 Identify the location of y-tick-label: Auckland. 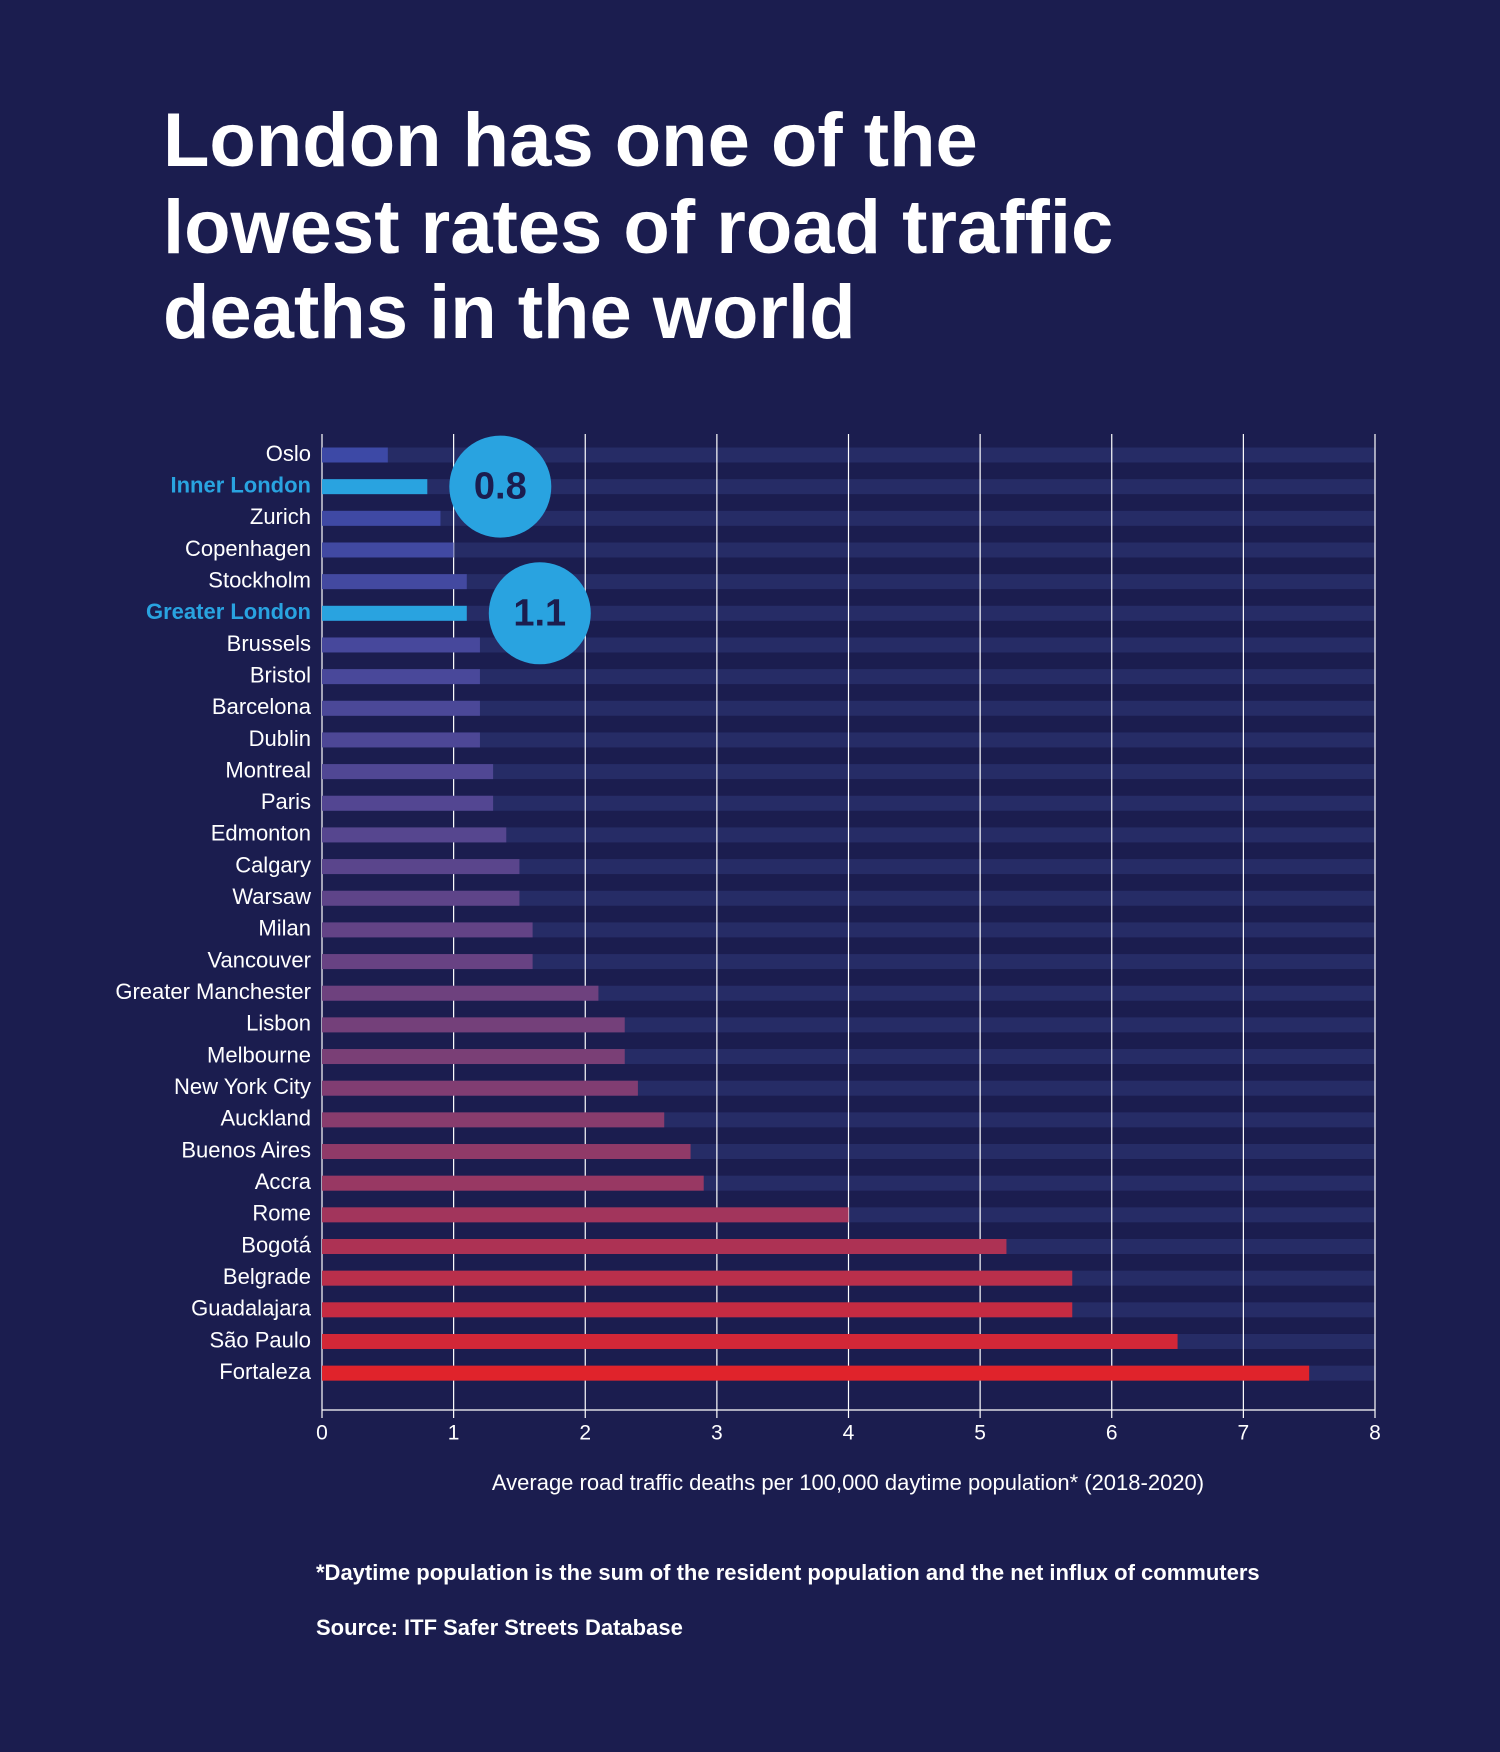
(265, 1118).